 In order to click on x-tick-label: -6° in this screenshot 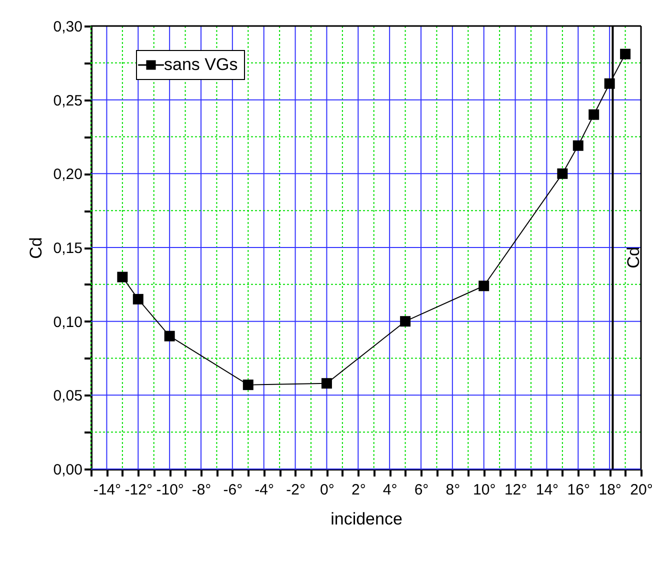, I will do `click(233, 490)`.